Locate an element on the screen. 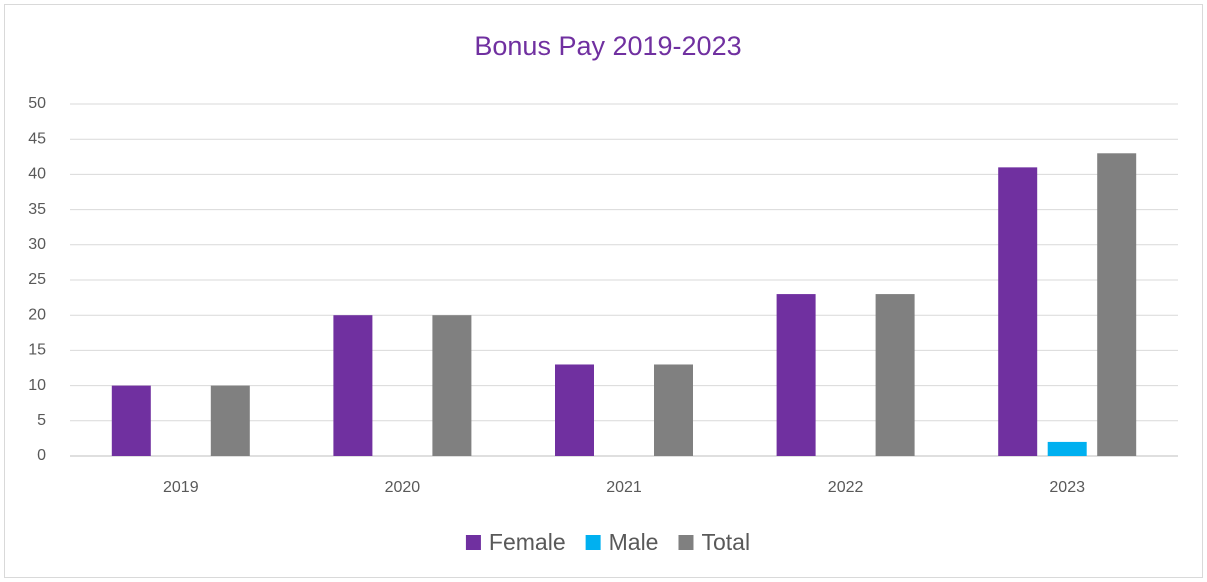 This screenshot has height=582, width=1207. y-tick-label: 25 is located at coordinates (37, 279).